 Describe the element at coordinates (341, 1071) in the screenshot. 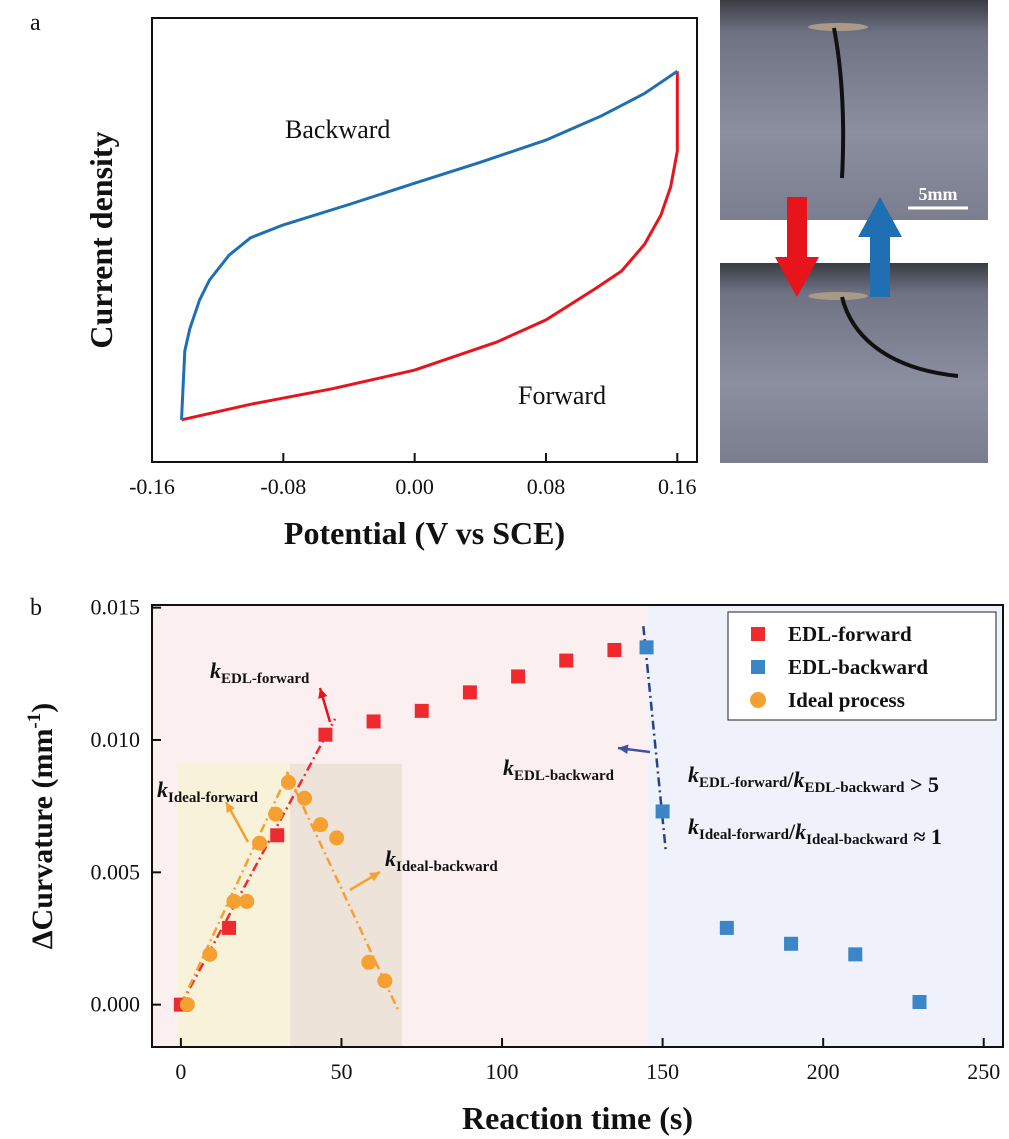

I see `x-tick-label: 50` at that location.